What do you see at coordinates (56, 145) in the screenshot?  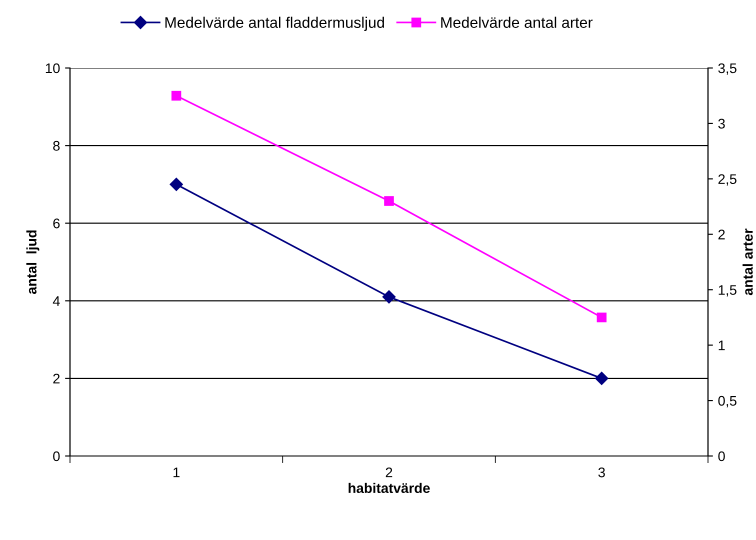 I see `y-tick-label: 8` at bounding box center [56, 145].